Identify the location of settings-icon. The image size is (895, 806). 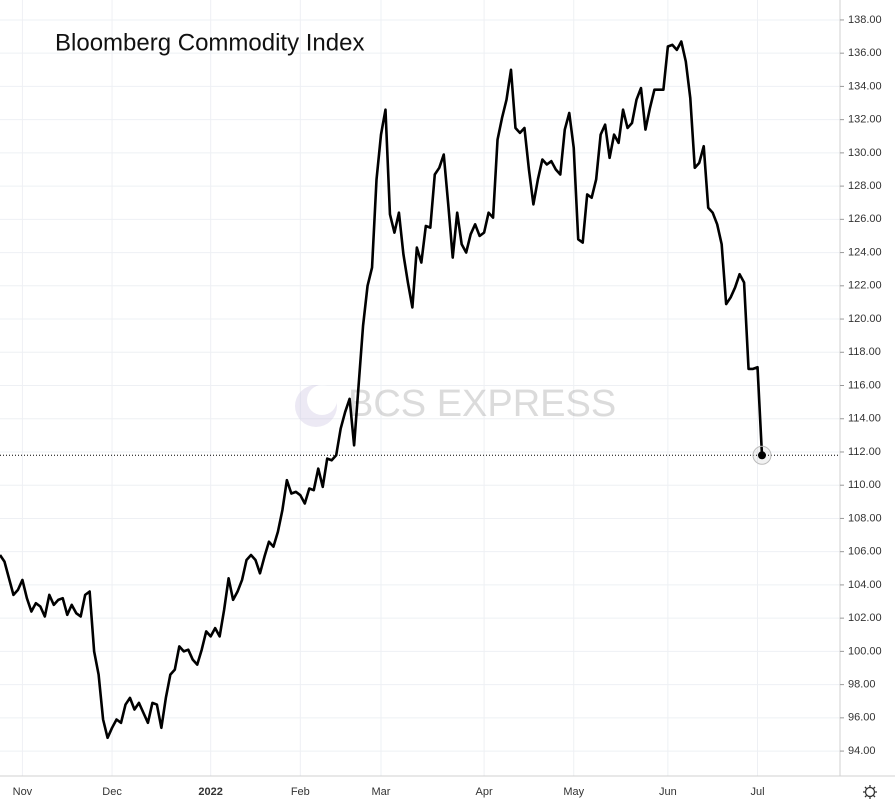
(870, 792).